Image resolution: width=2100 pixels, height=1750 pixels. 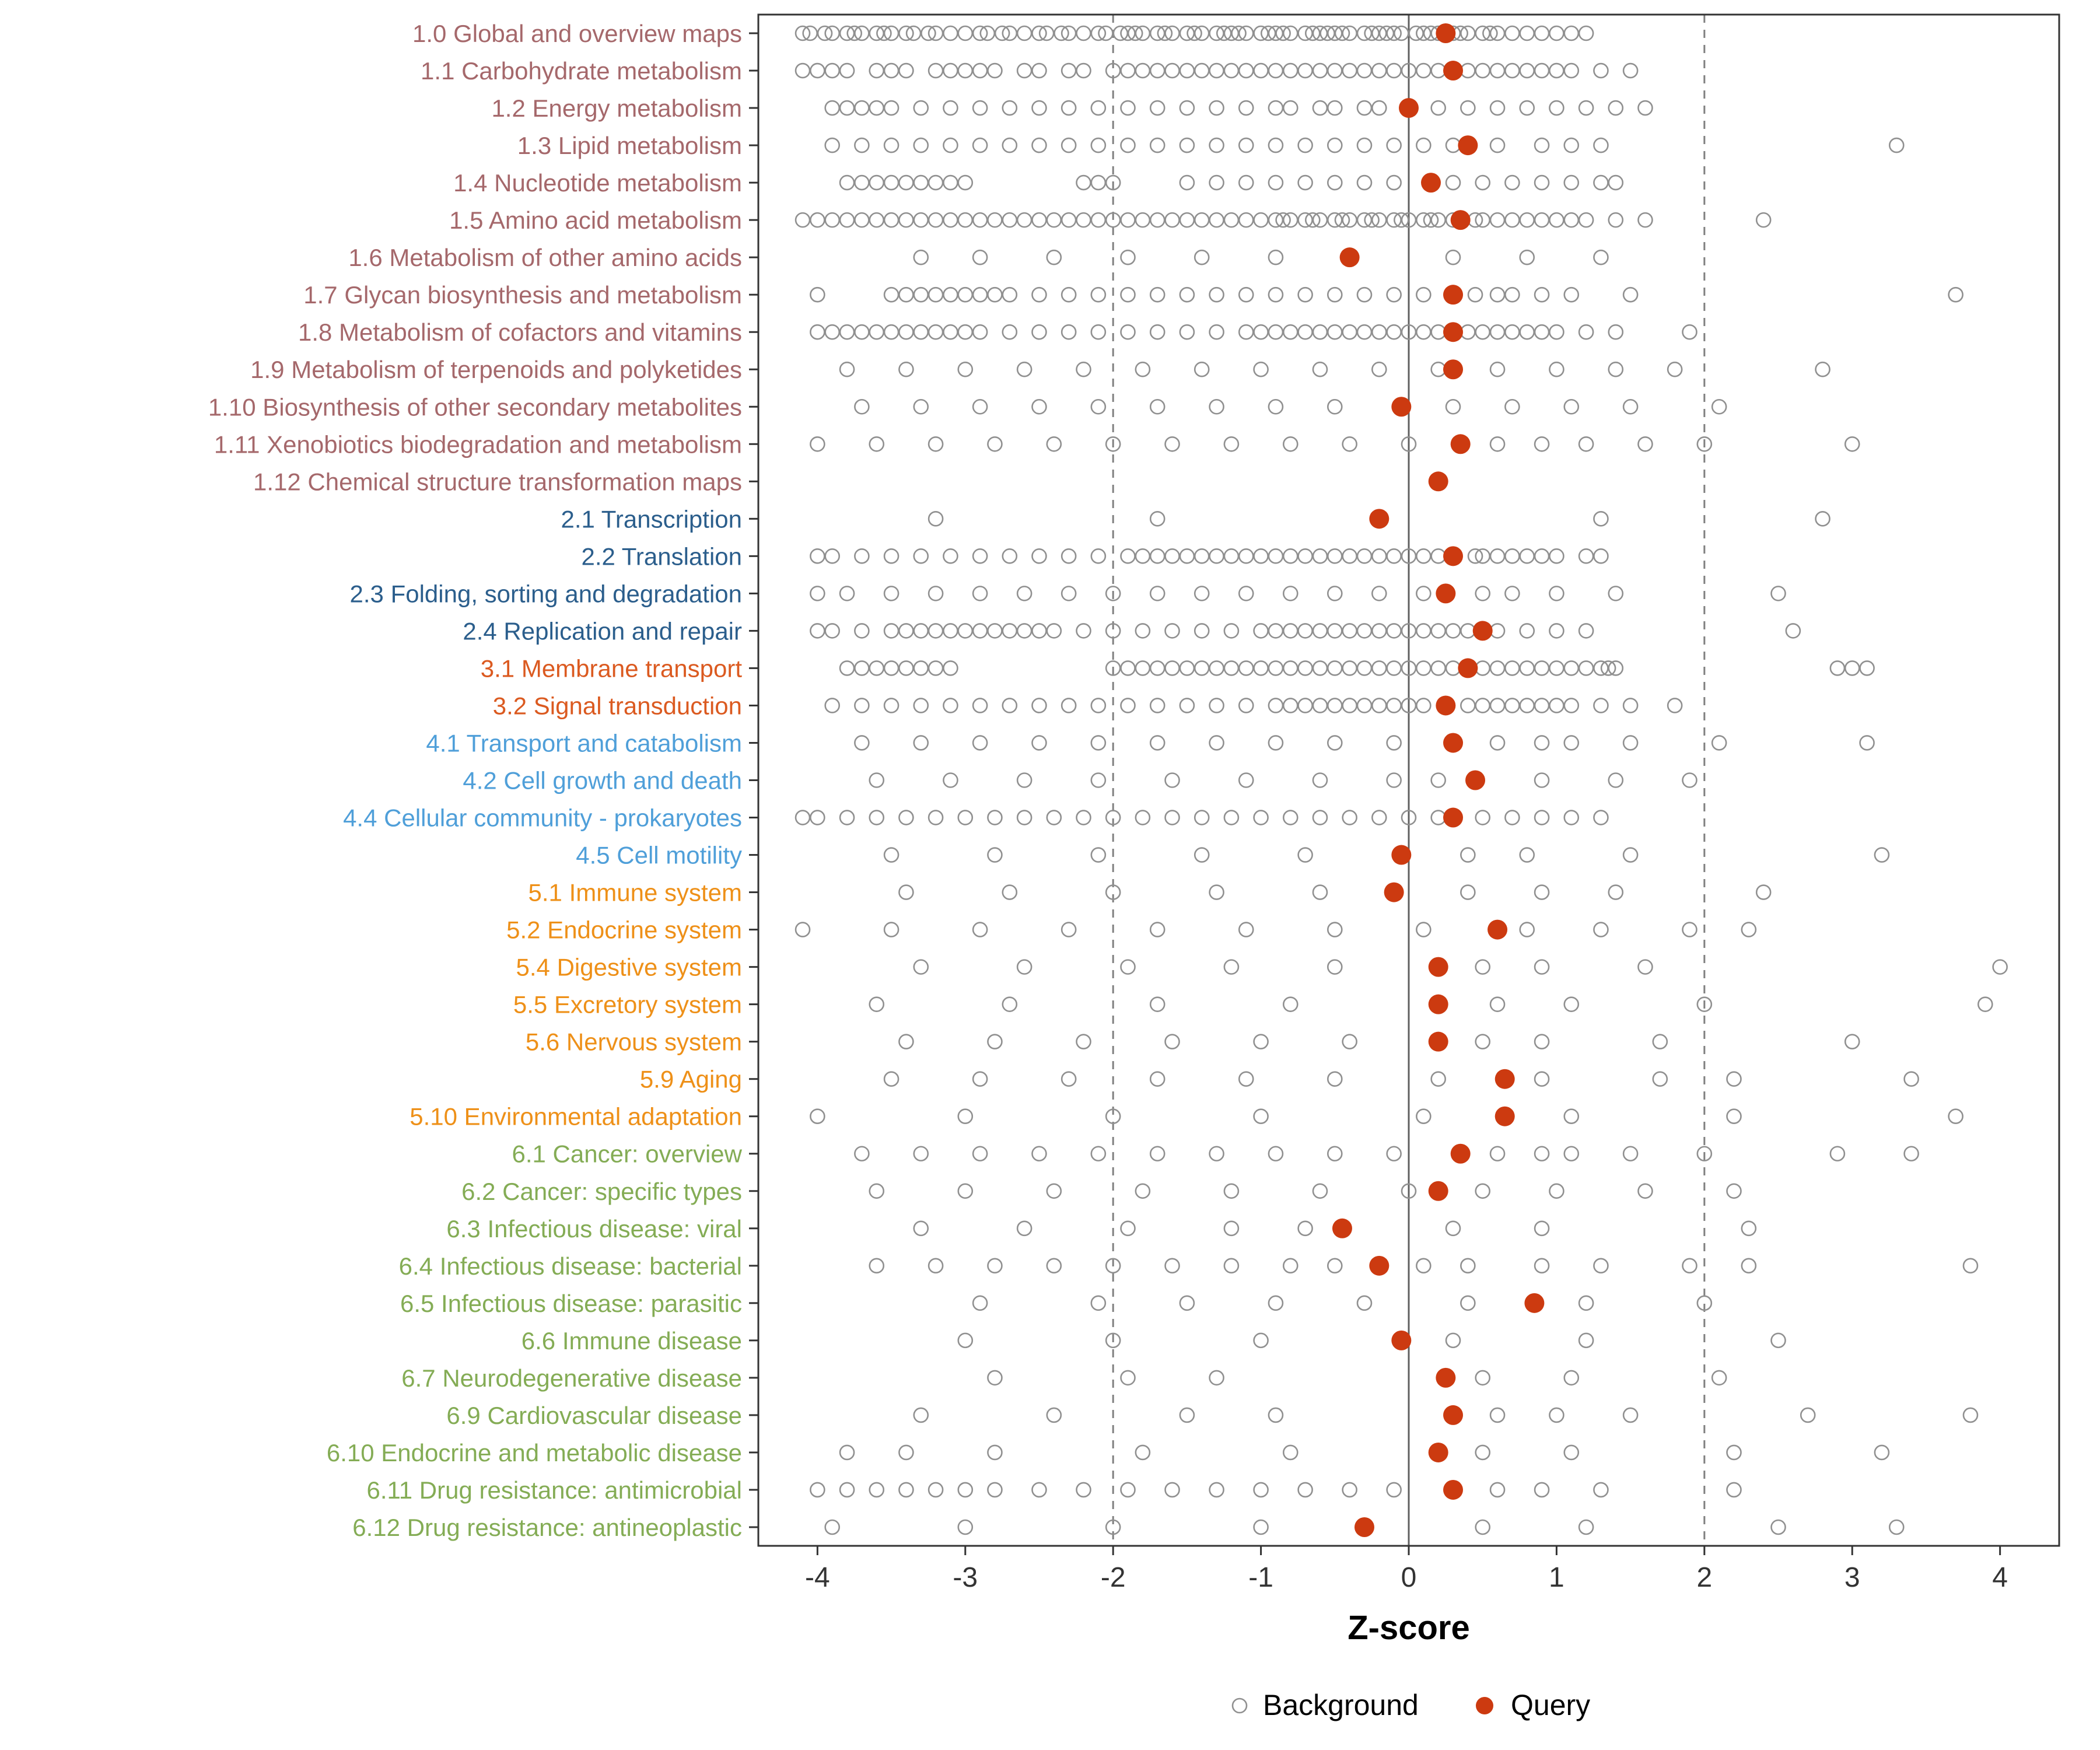 What do you see at coordinates (612, 668) in the screenshot?
I see `category-label: 3.1 Membrane transport` at bounding box center [612, 668].